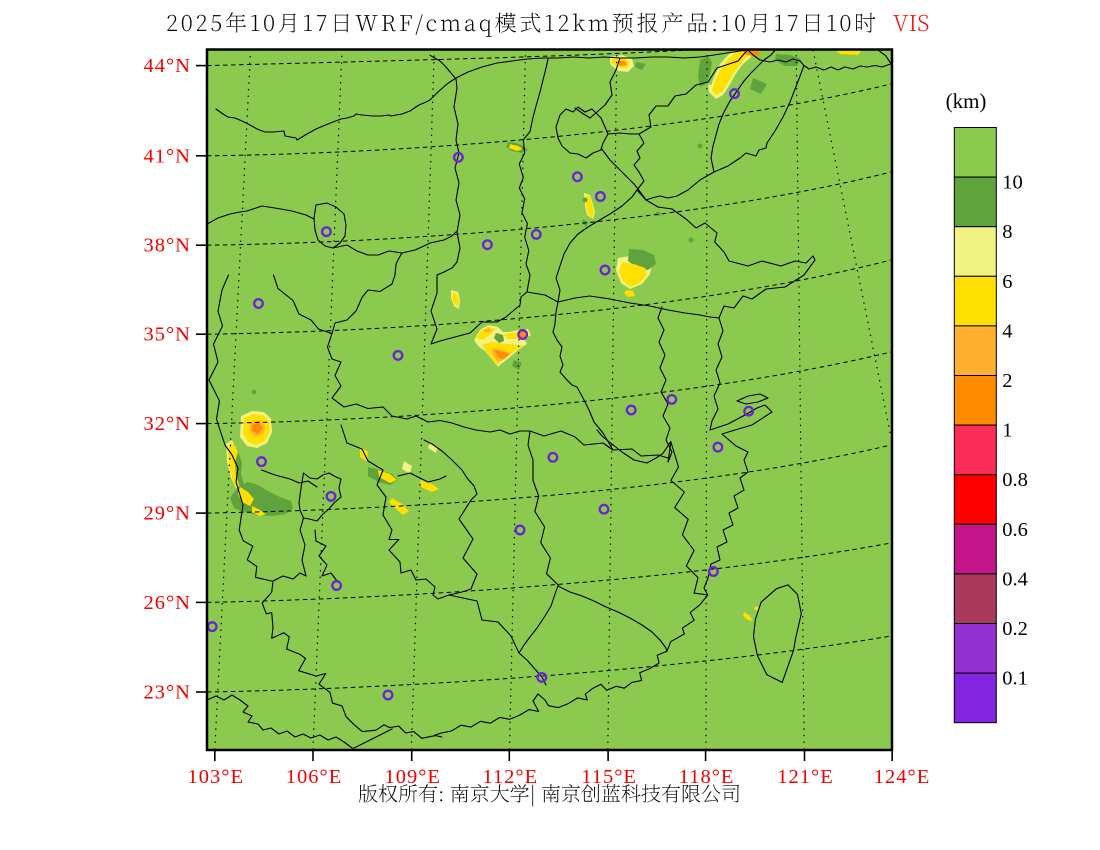  What do you see at coordinates (412, 777) in the screenshot?
I see `svg-text: 109°E` at bounding box center [412, 777].